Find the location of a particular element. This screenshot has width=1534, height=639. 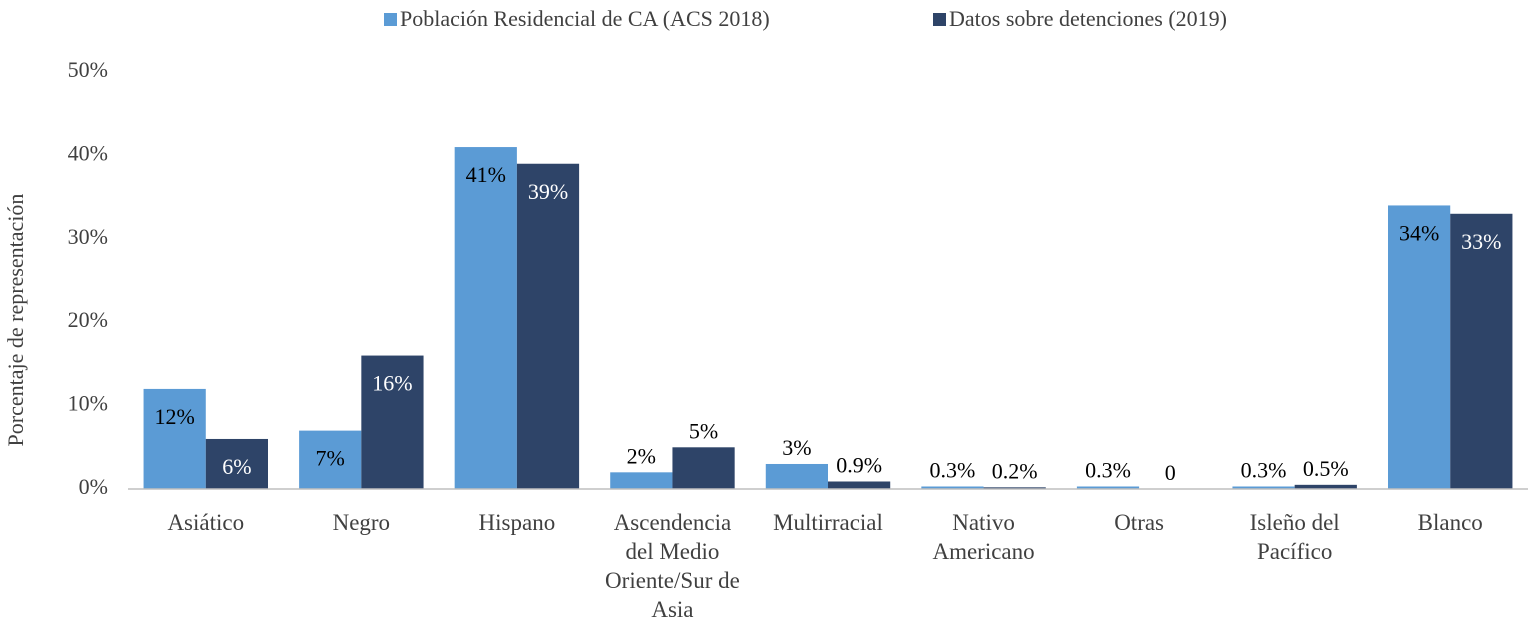

x-tick-label: Otras is located at coordinates (1139, 522).